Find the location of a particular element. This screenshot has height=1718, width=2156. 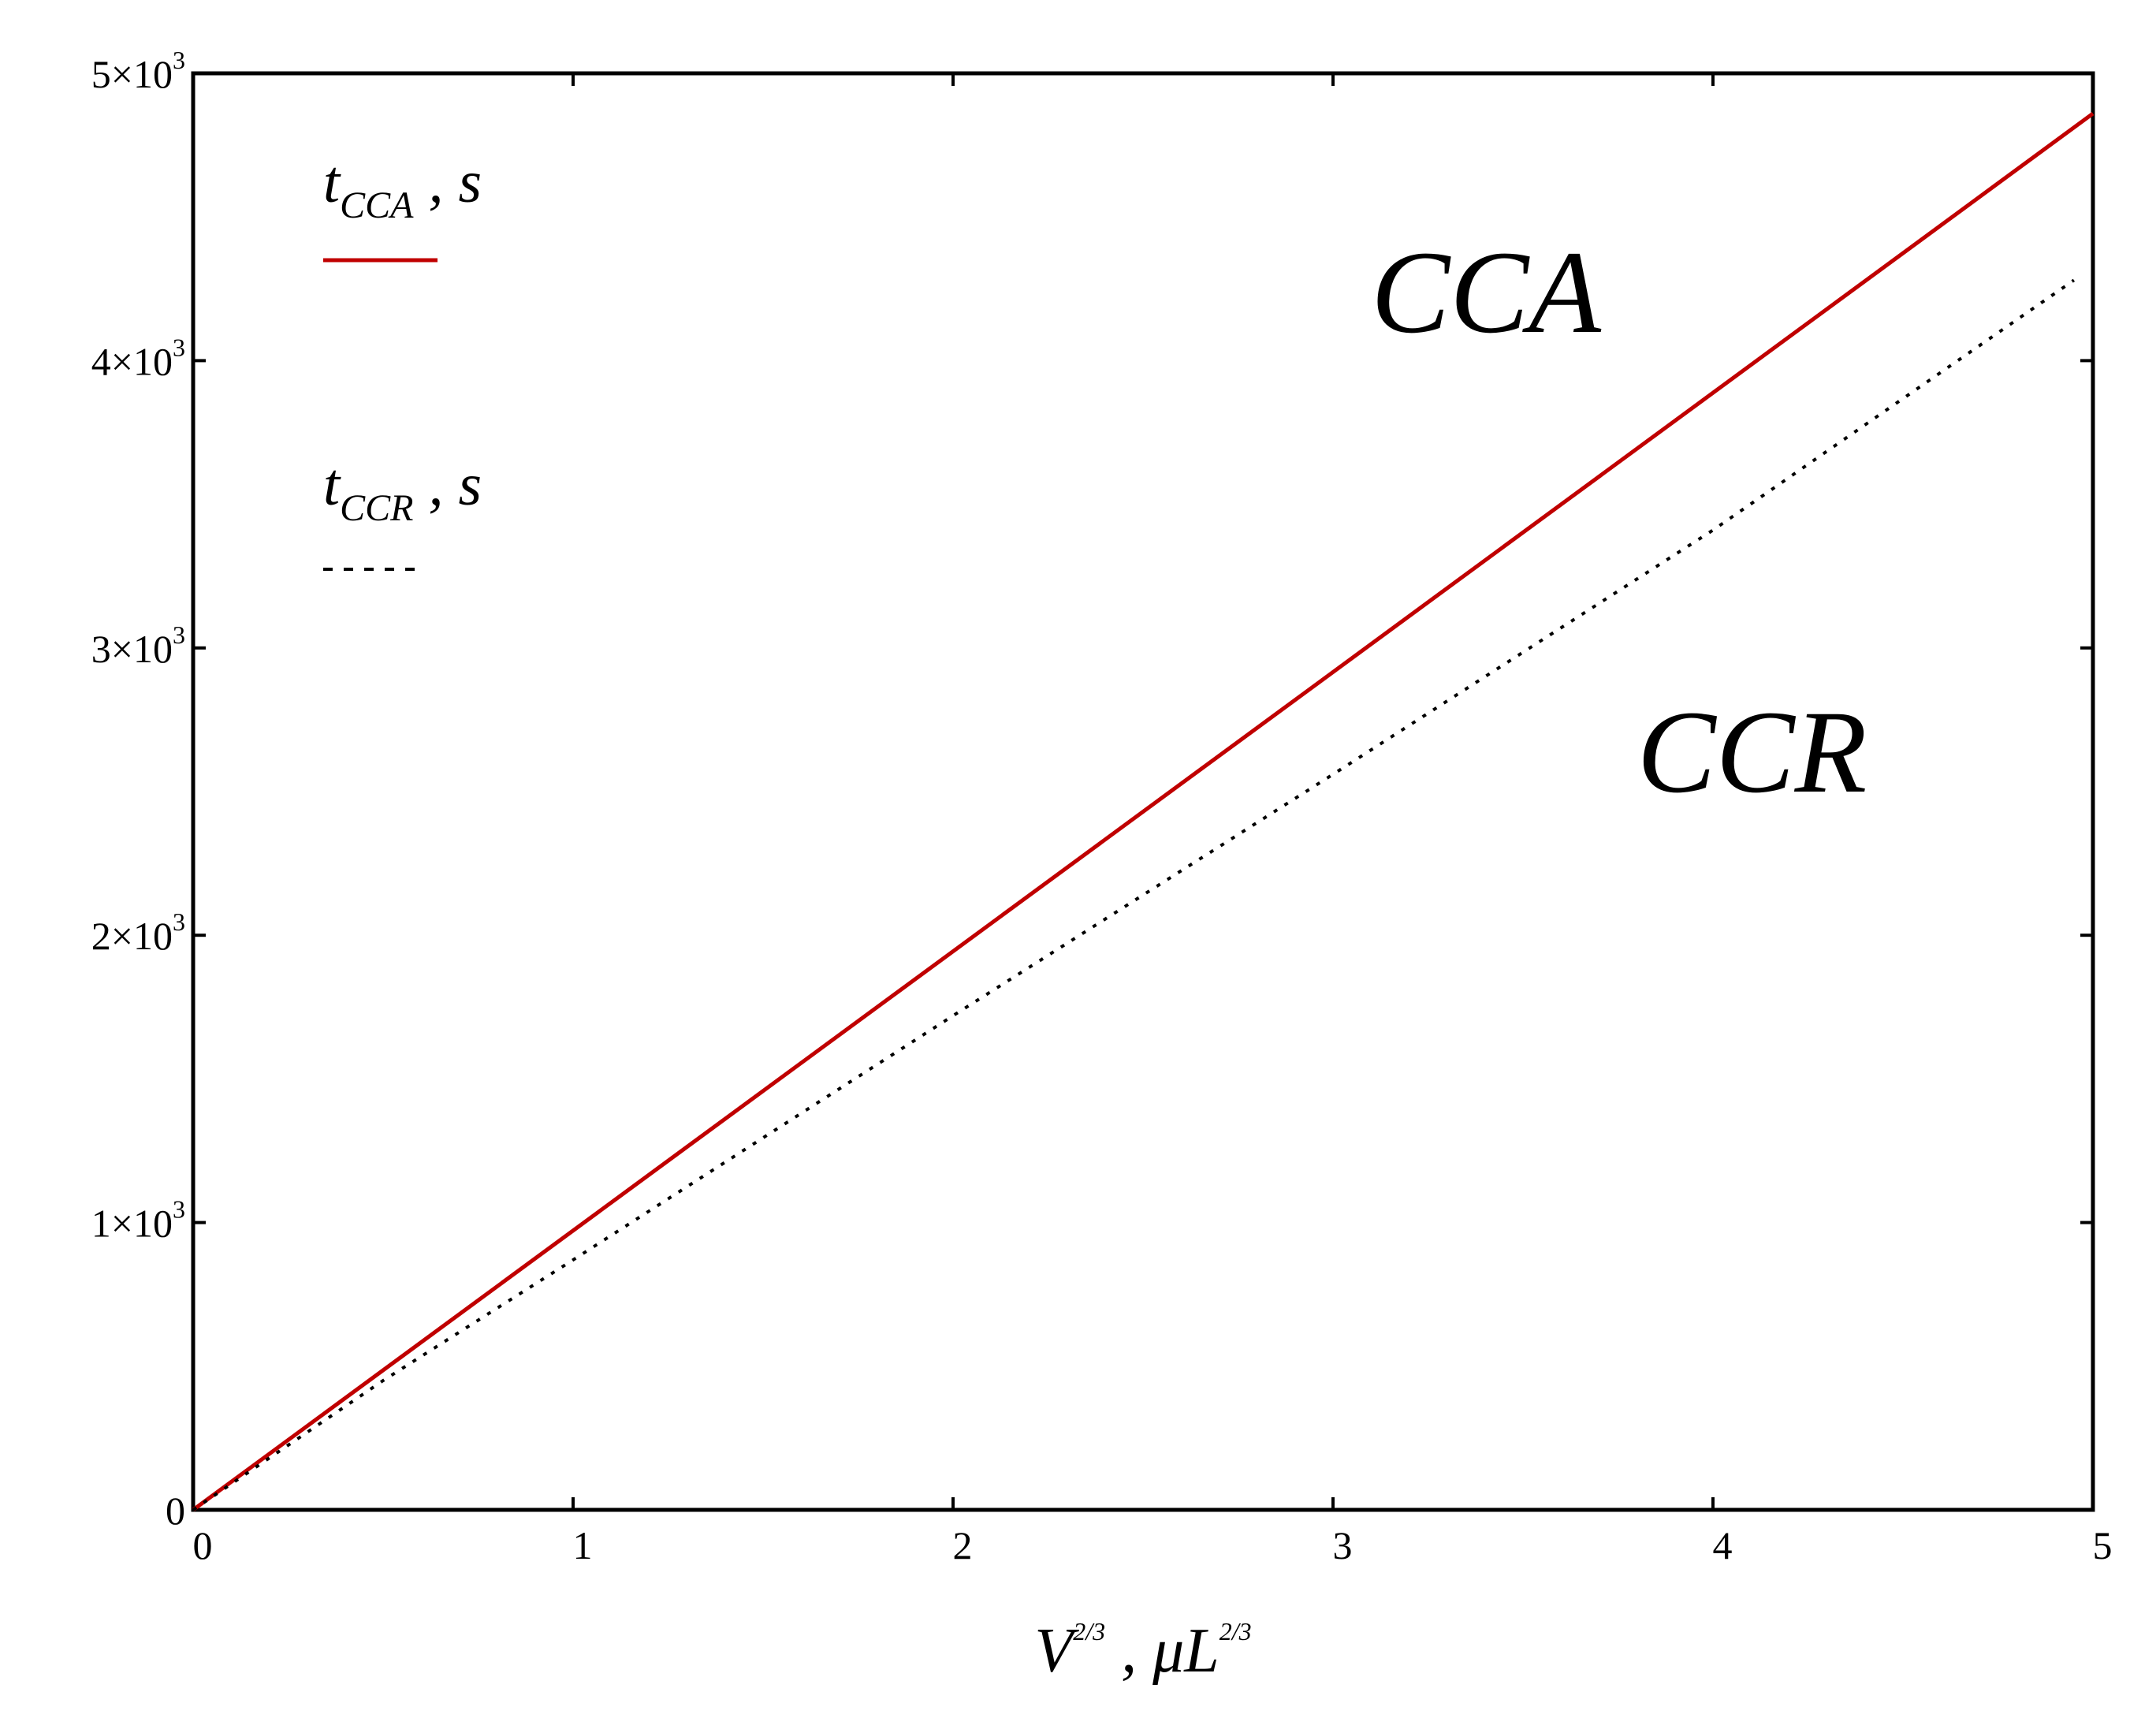

annotations: CCA CCR is located at coordinates (1619, 522).